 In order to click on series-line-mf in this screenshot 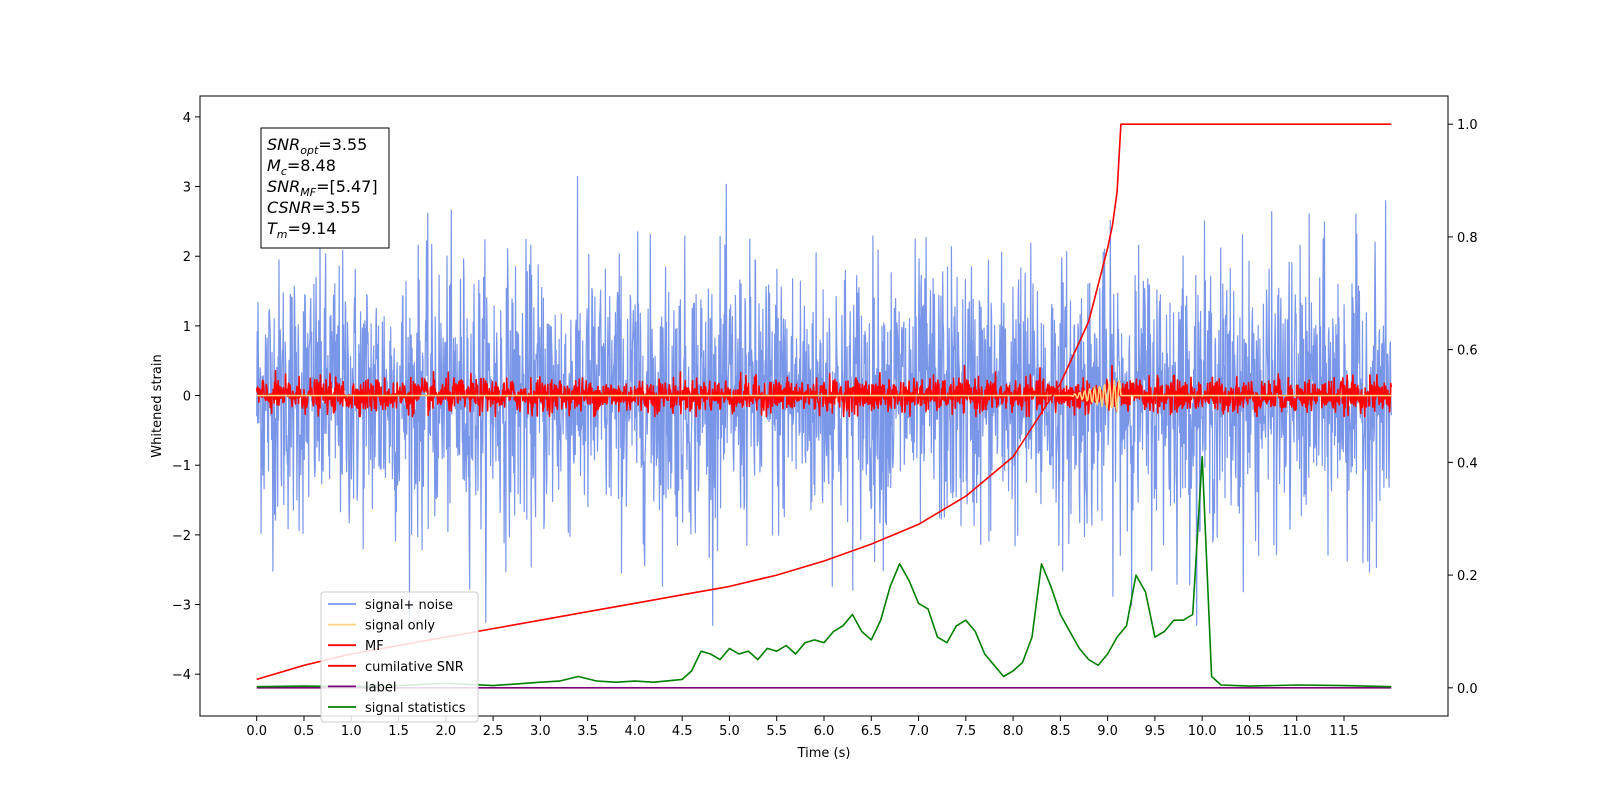, I will do `click(824, 391)`.